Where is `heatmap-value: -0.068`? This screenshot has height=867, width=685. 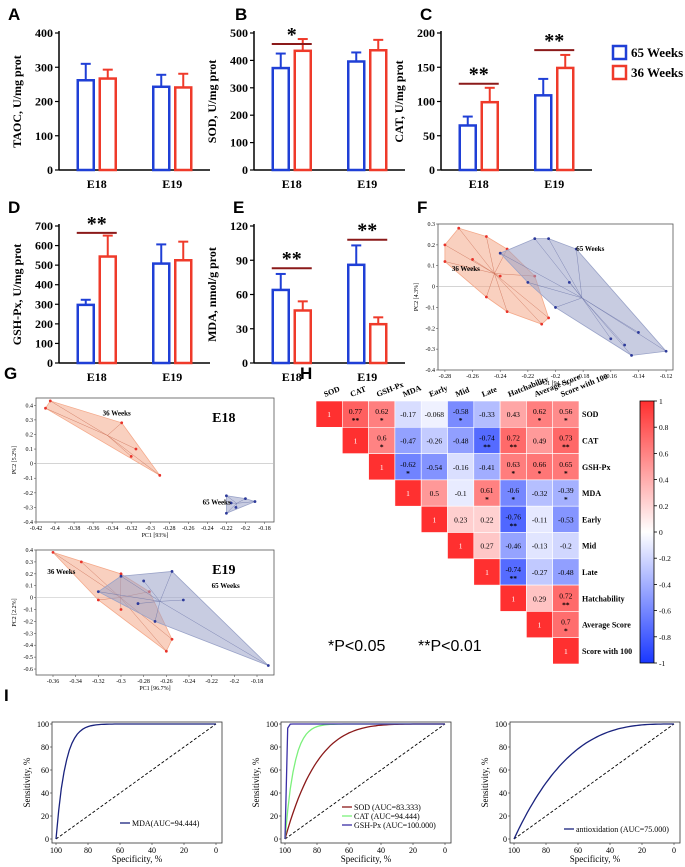
heatmap-value: -0.068 is located at coordinates (435, 414).